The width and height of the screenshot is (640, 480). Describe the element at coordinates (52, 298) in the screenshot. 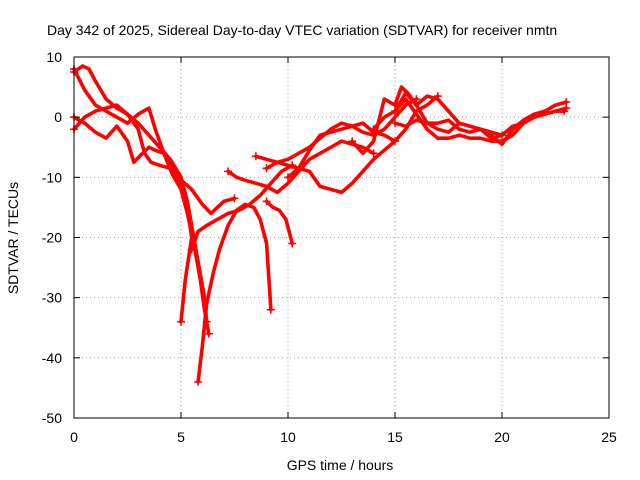

I see `y-tick-label: -30` at that location.